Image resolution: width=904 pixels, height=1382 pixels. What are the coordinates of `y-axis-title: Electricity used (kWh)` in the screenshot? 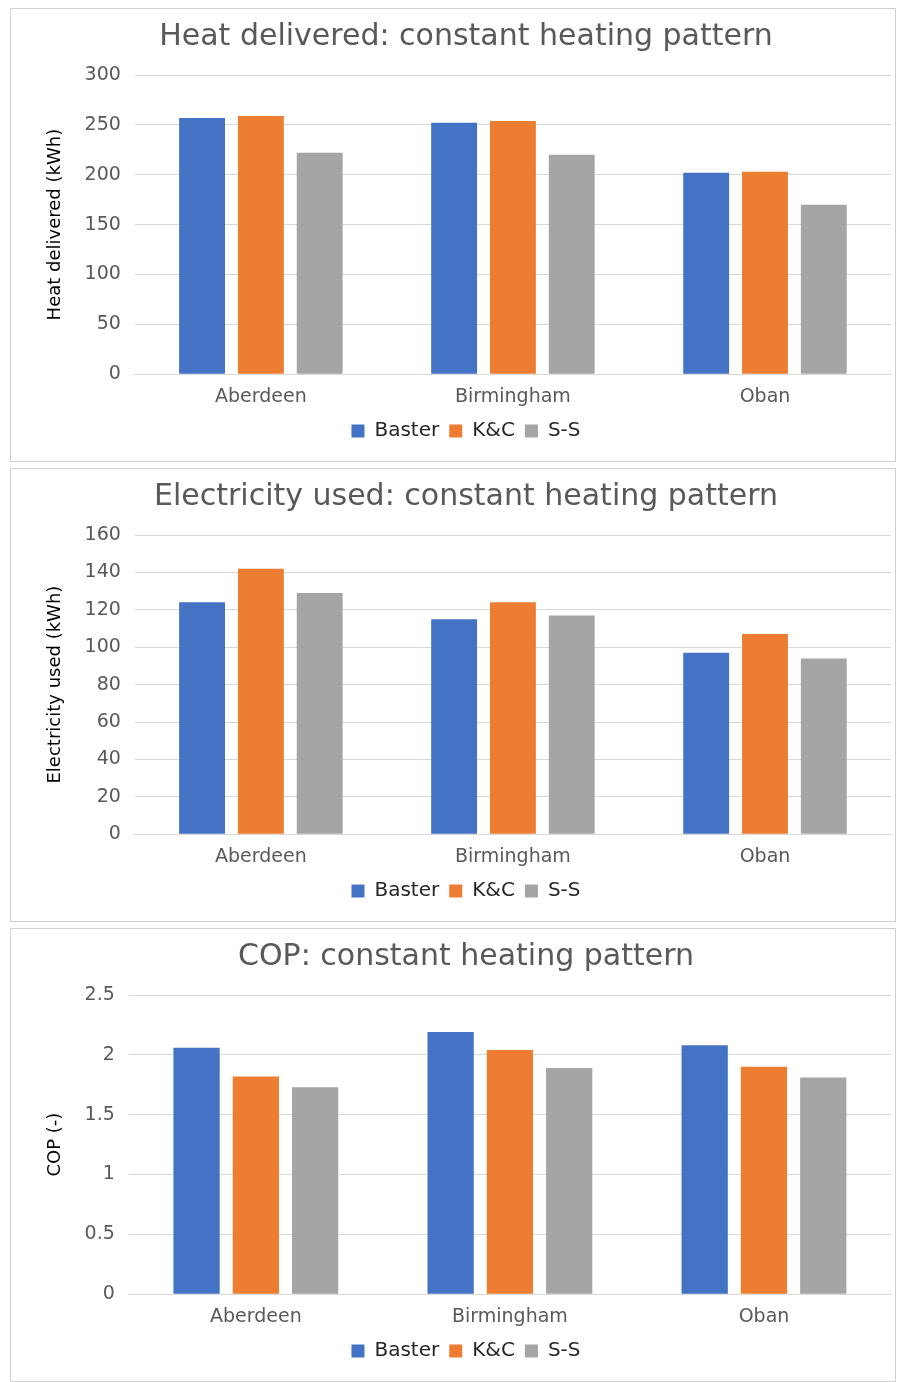 It's located at (54, 684).